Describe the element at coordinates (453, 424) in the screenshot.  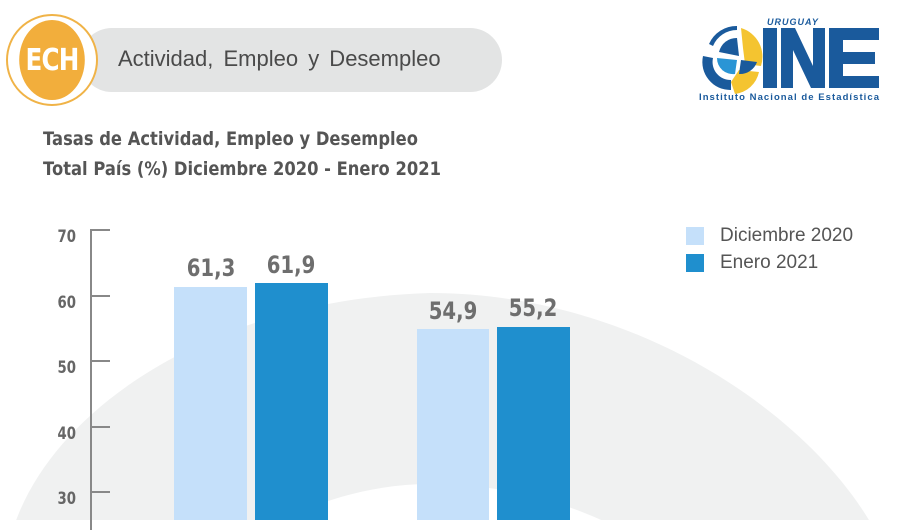
I see `bar-empleo-dic-2020` at that location.